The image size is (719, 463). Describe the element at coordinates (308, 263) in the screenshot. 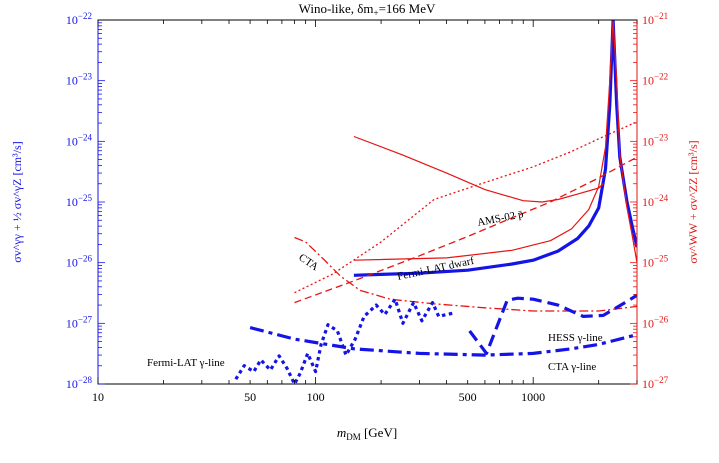

I see `annotation-cta: CTA` at that location.